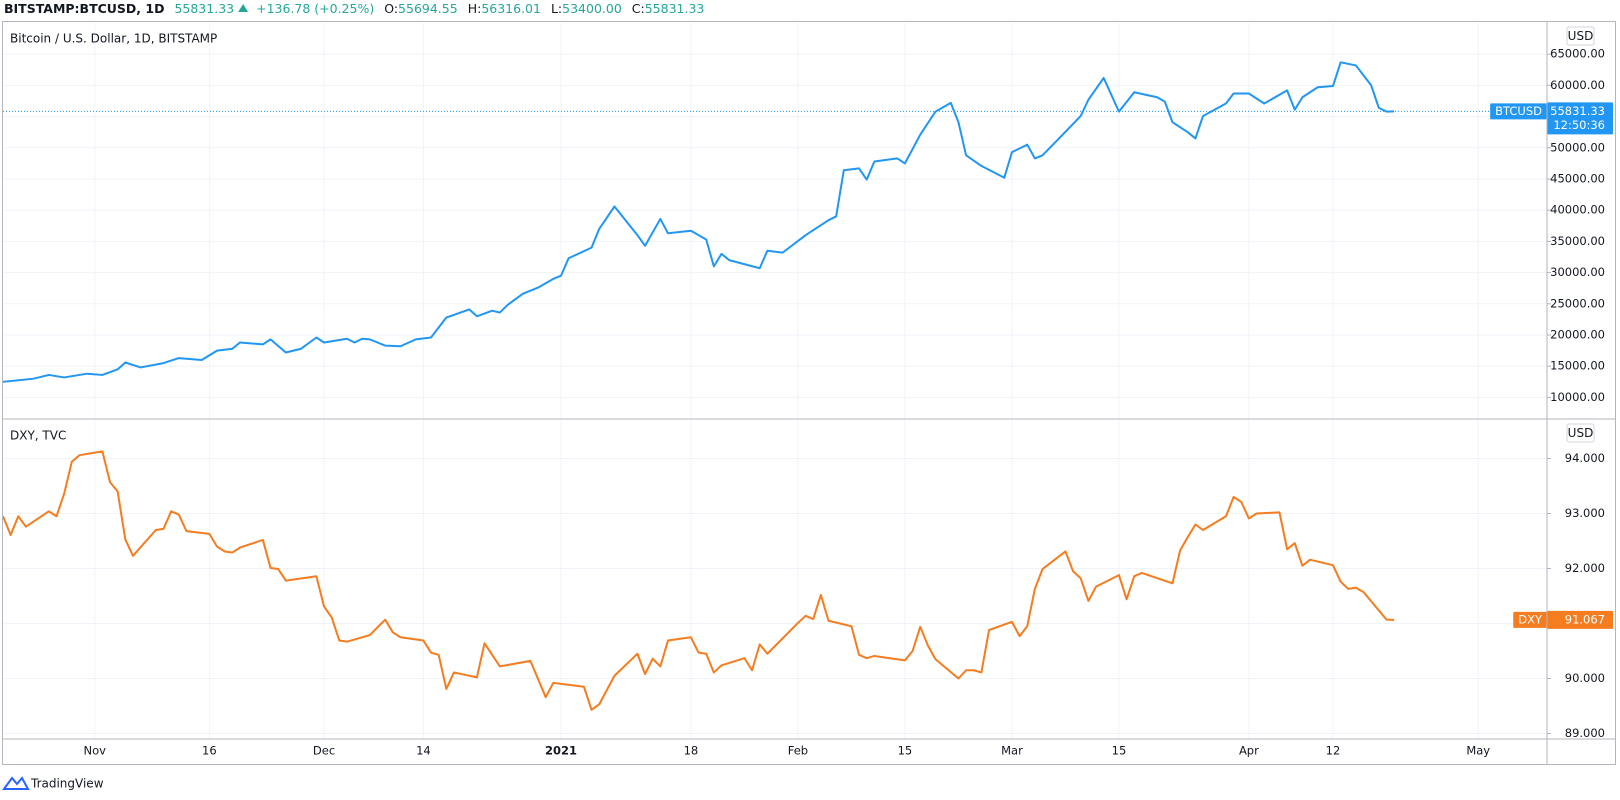  I want to click on x-tick-label: May, so click(1478, 751).